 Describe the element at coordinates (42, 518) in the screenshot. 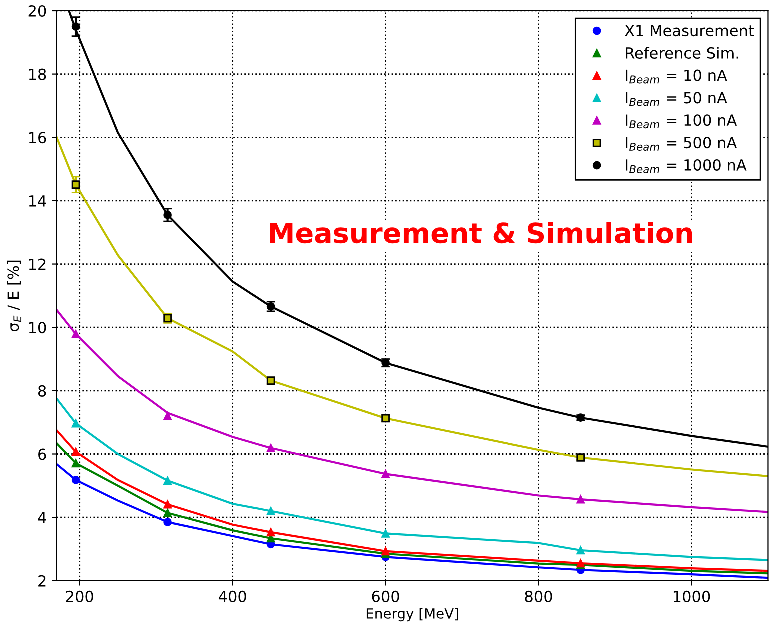

I see `y-tick-label: 4` at that location.